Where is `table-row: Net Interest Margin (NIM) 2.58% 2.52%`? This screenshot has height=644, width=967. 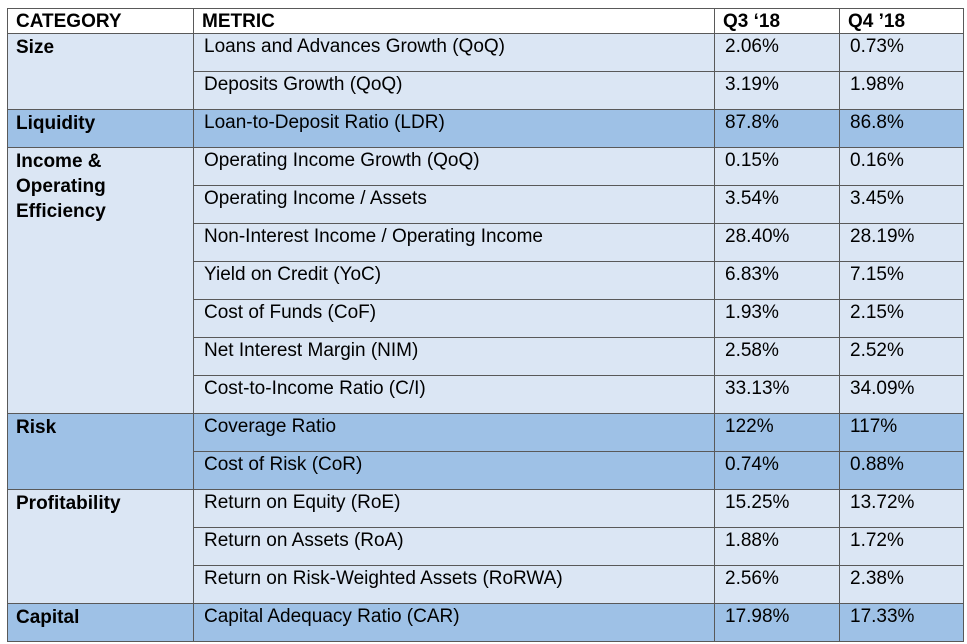 table-row: Net Interest Margin (NIM) 2.58% 2.52% is located at coordinates (486, 356).